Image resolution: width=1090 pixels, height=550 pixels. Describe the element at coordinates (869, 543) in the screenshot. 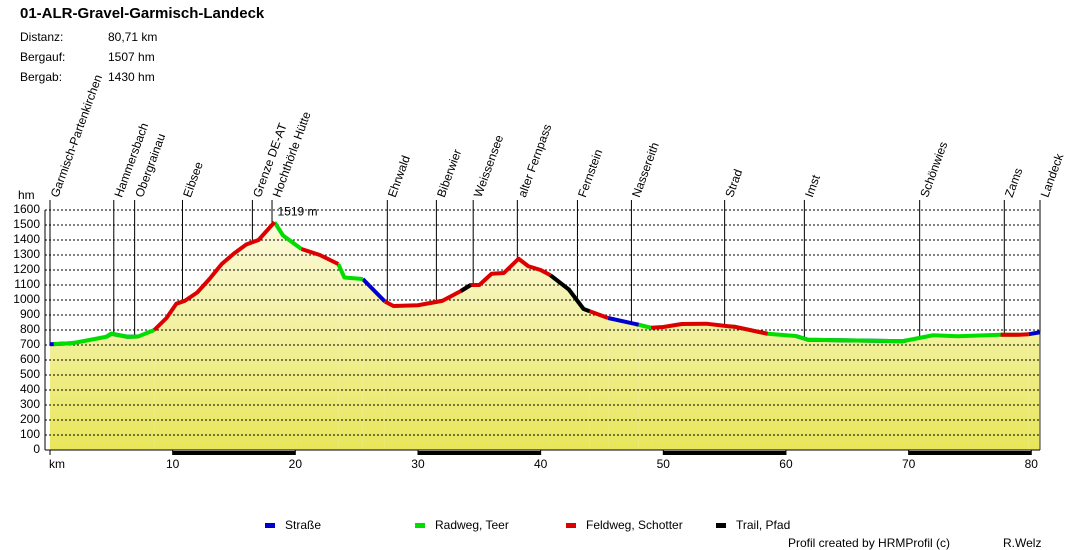

I see `footer: Profil created by HRMProfil (c)` at that location.